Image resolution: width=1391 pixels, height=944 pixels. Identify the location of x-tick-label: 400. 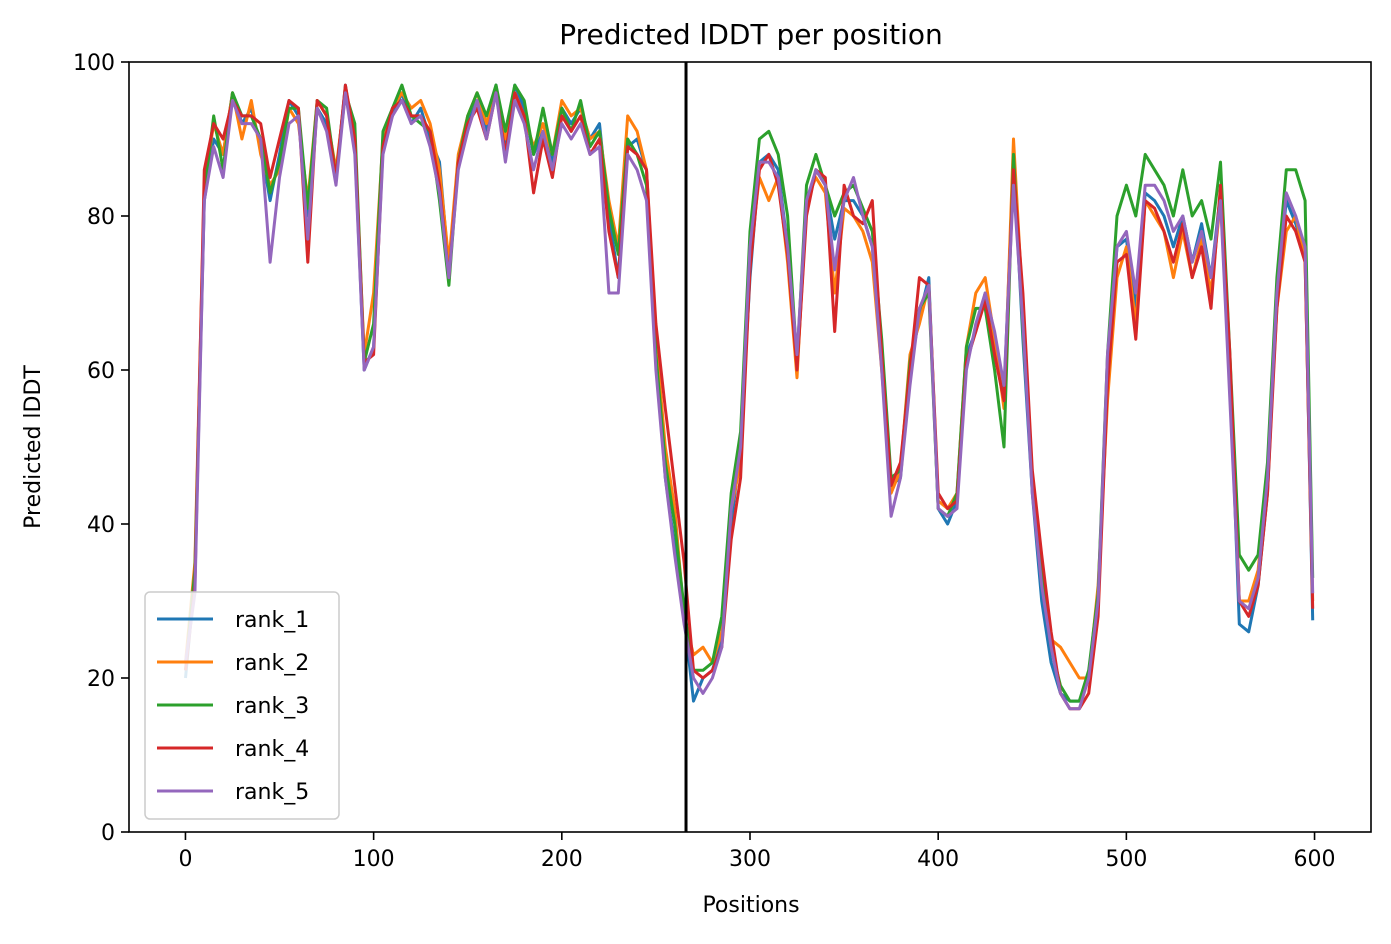
(938, 859).